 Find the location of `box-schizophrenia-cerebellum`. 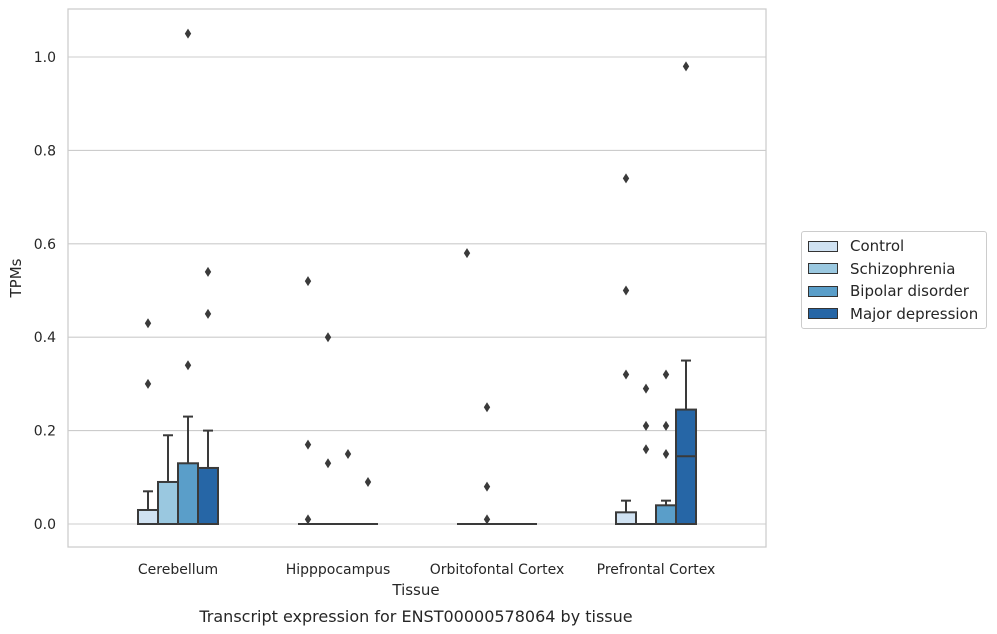

box-schizophrenia-cerebellum is located at coordinates (168, 479).